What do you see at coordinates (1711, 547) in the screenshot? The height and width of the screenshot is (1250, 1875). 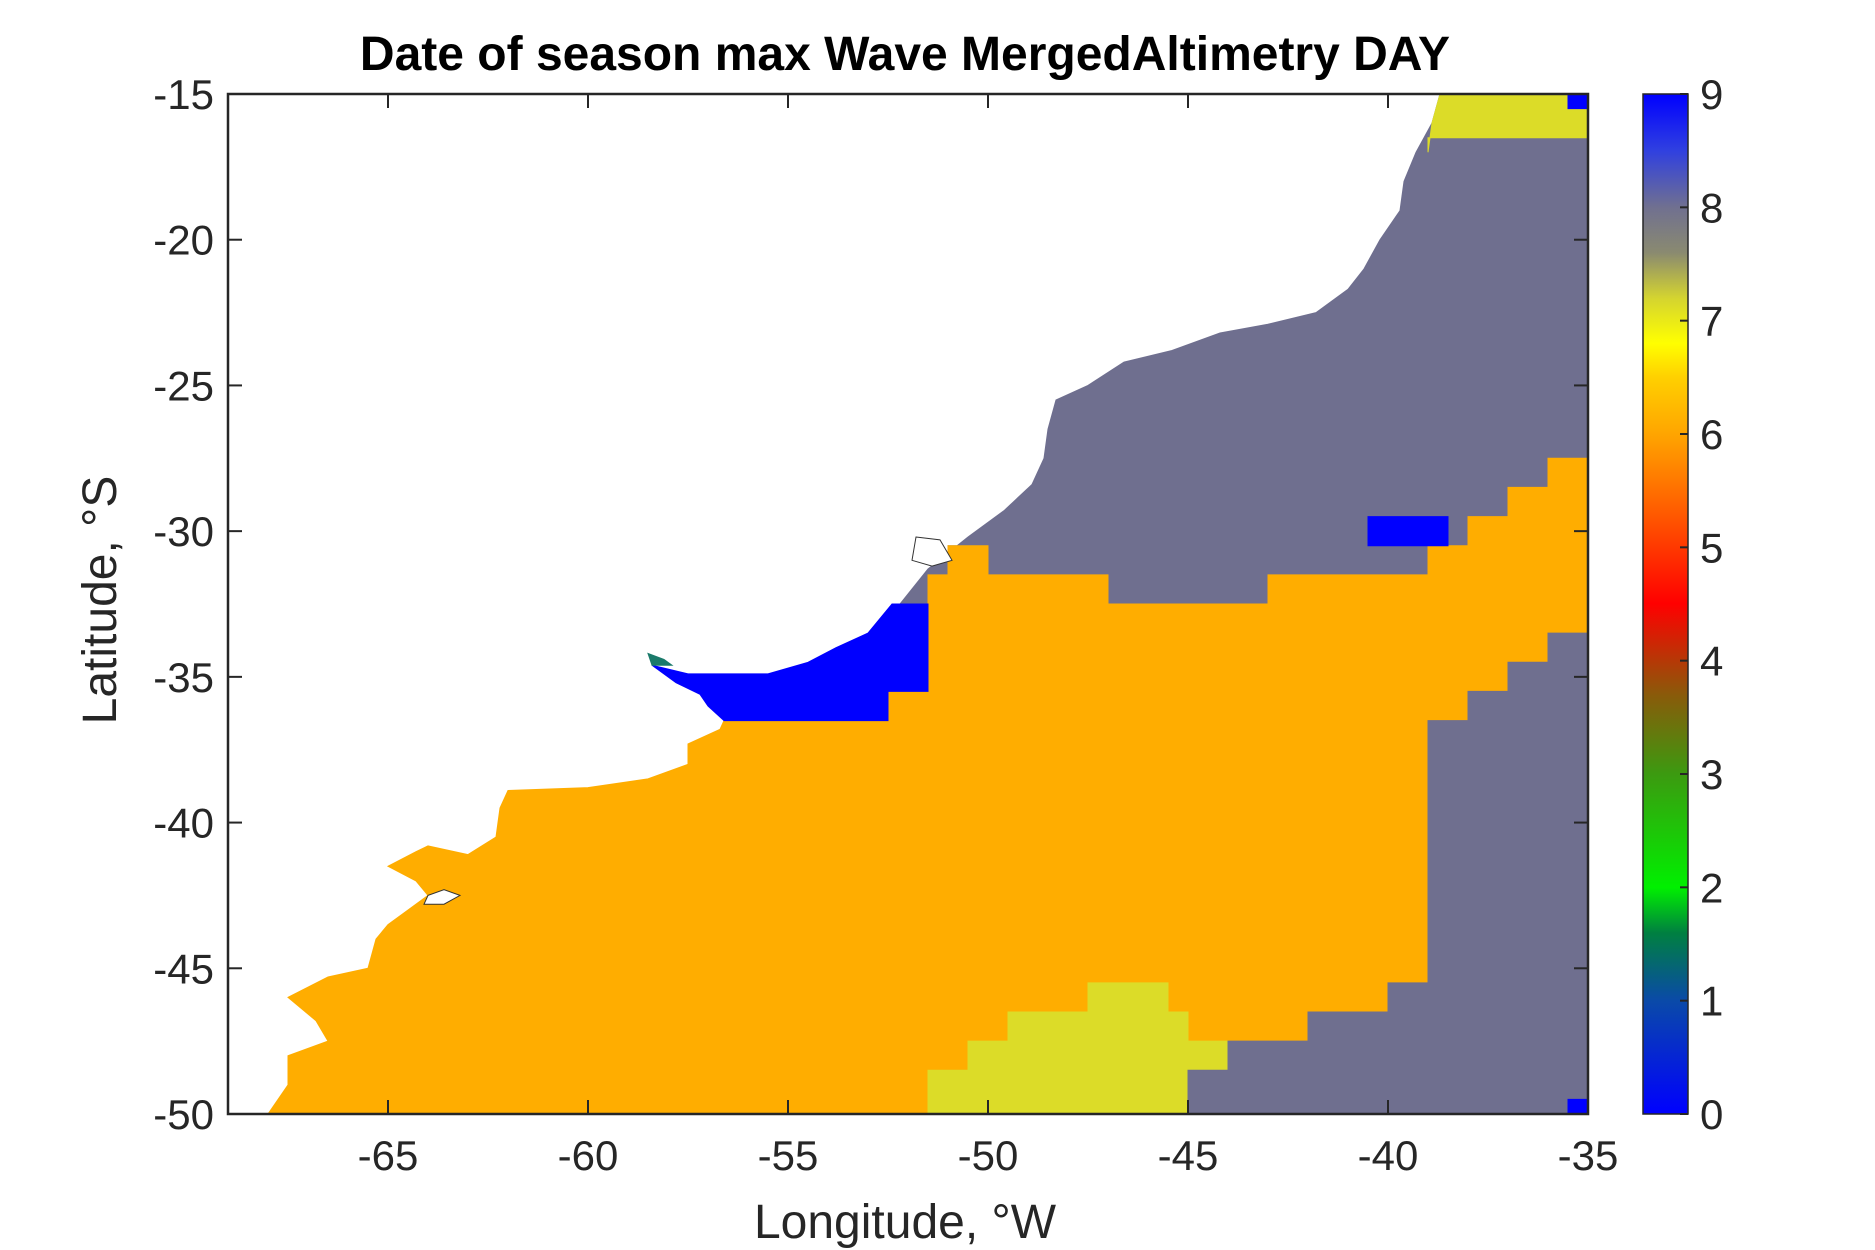 I see `colorbar-tick-label: 5` at bounding box center [1711, 547].